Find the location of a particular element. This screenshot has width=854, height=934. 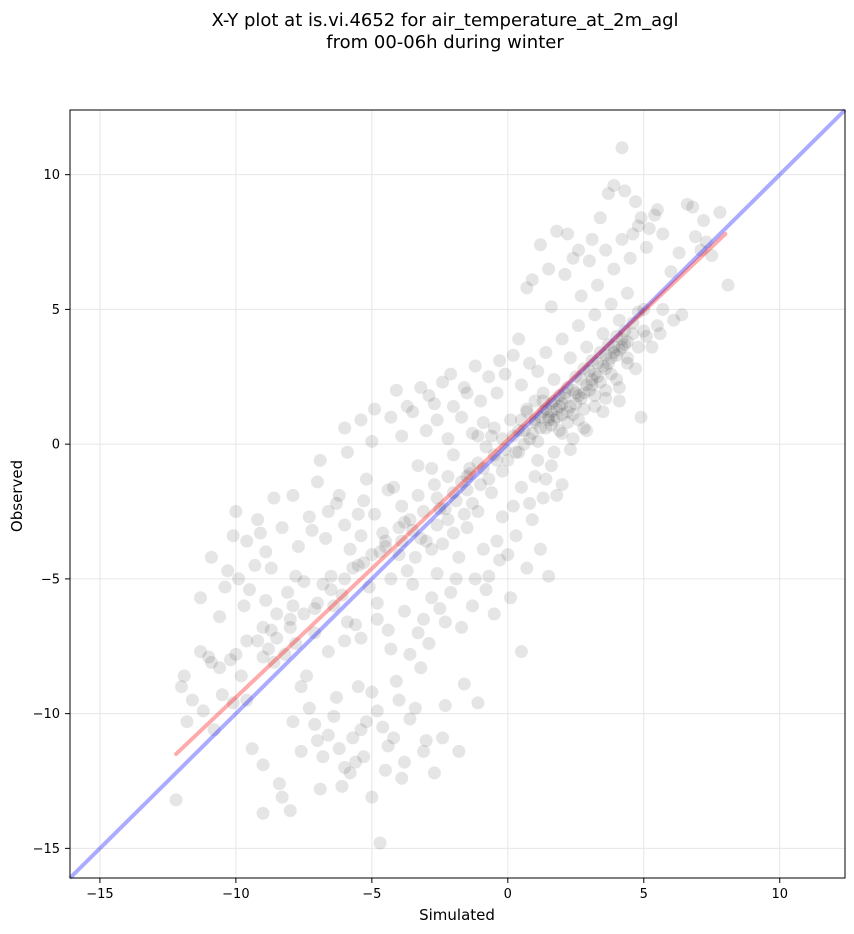

x-tick-label-3: 0 is located at coordinates (508, 894).